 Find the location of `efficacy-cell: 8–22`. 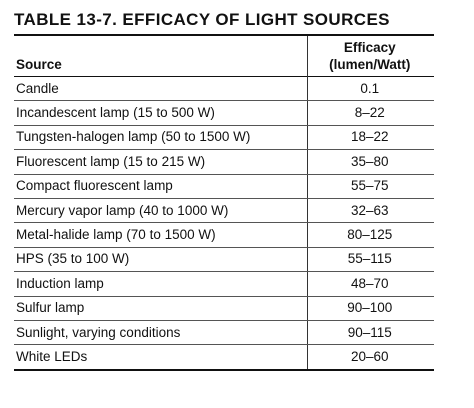

efficacy-cell: 8–22 is located at coordinates (370, 113).